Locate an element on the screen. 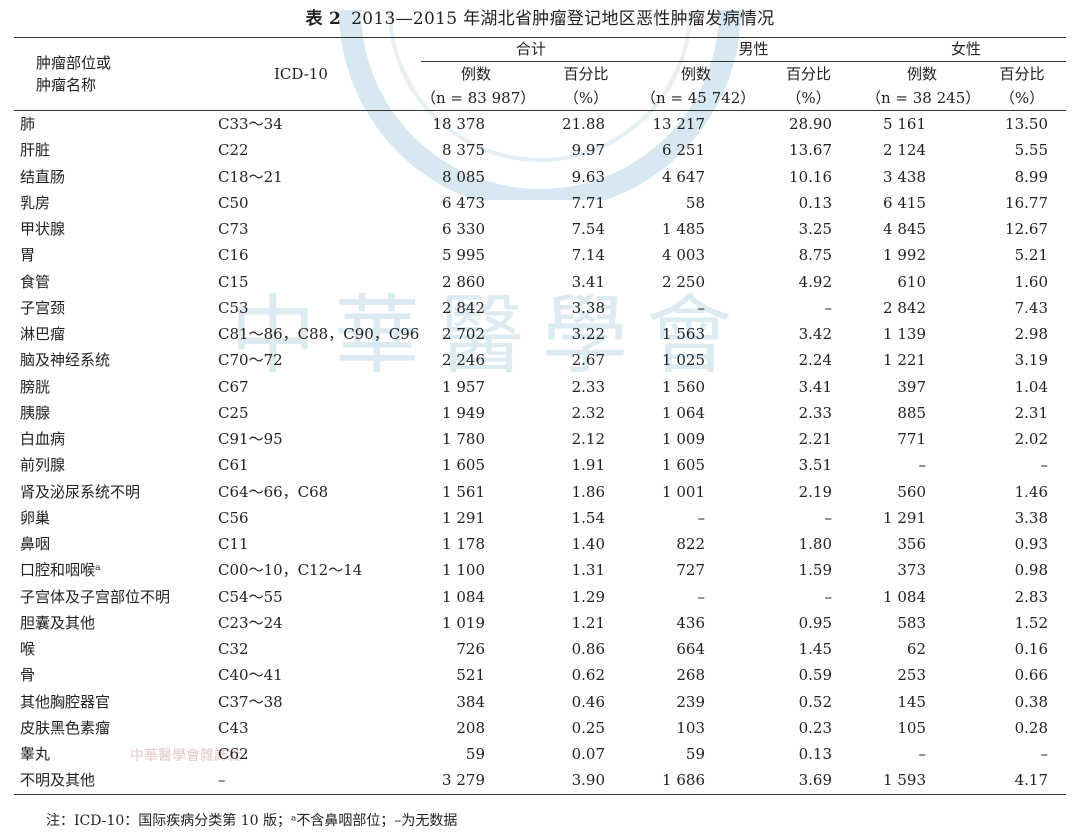 The image size is (1080, 835). cell-female-cases: – is located at coordinates (922, 465).